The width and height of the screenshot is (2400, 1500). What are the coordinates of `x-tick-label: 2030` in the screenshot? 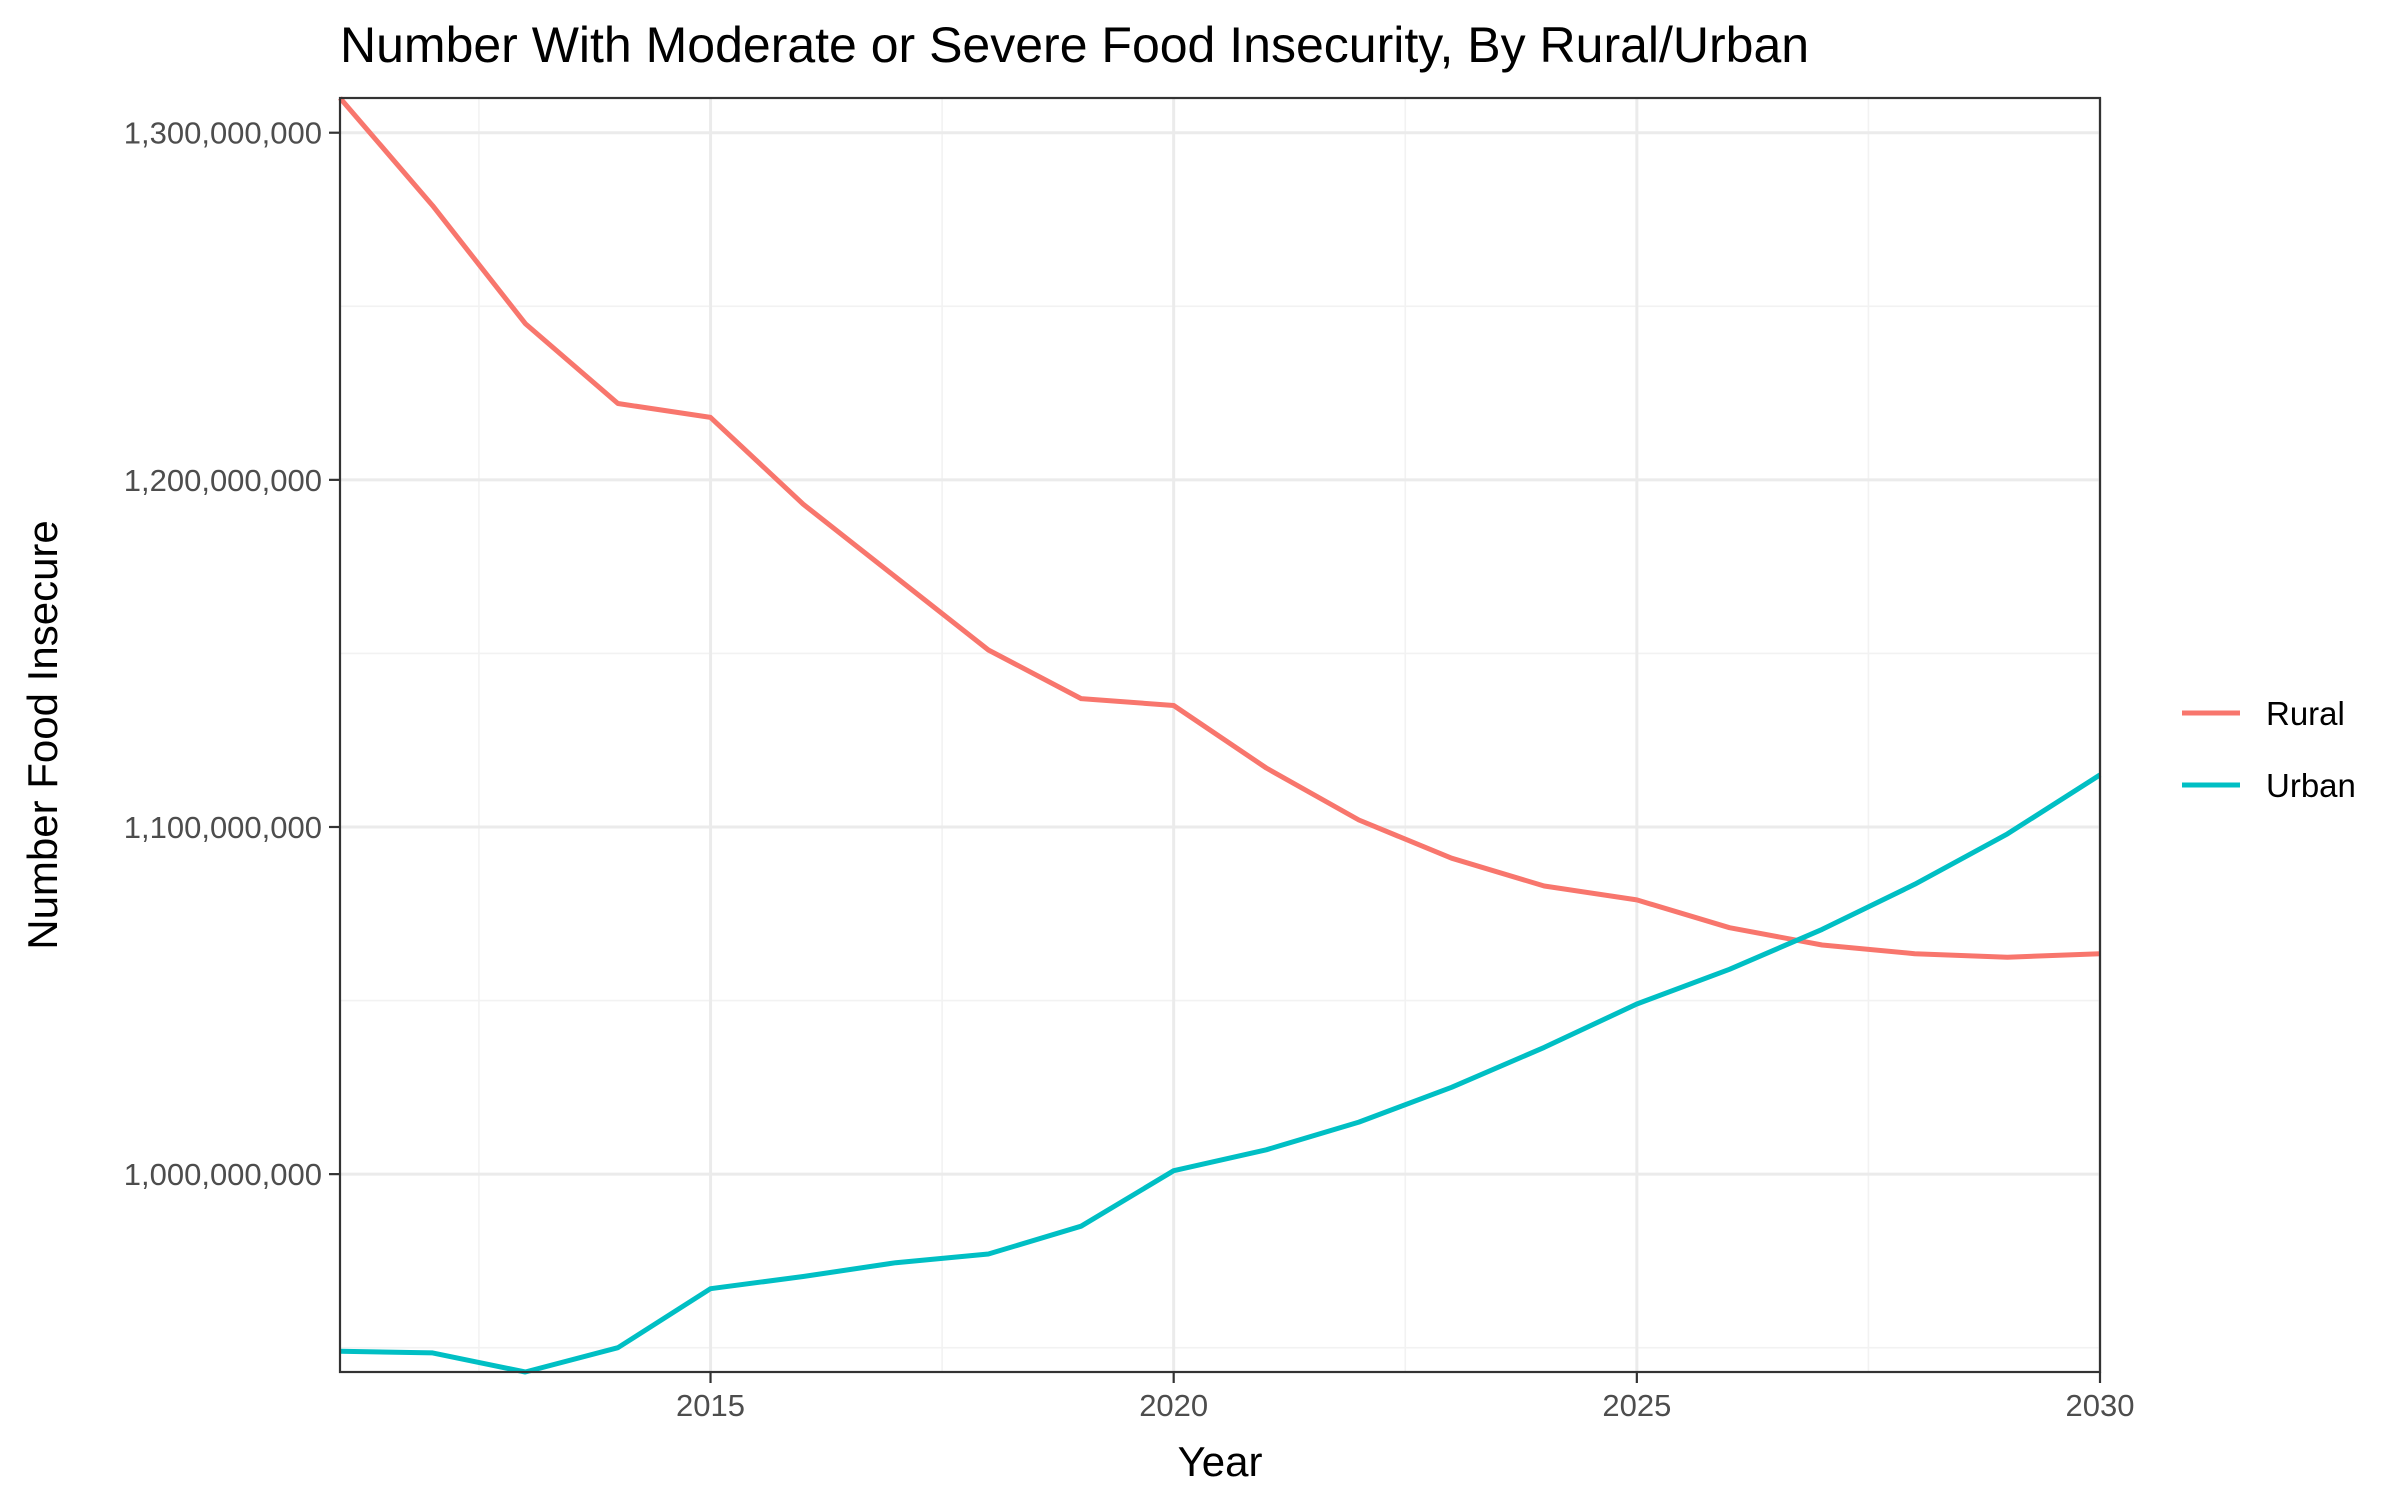 It's located at (2100, 1405).